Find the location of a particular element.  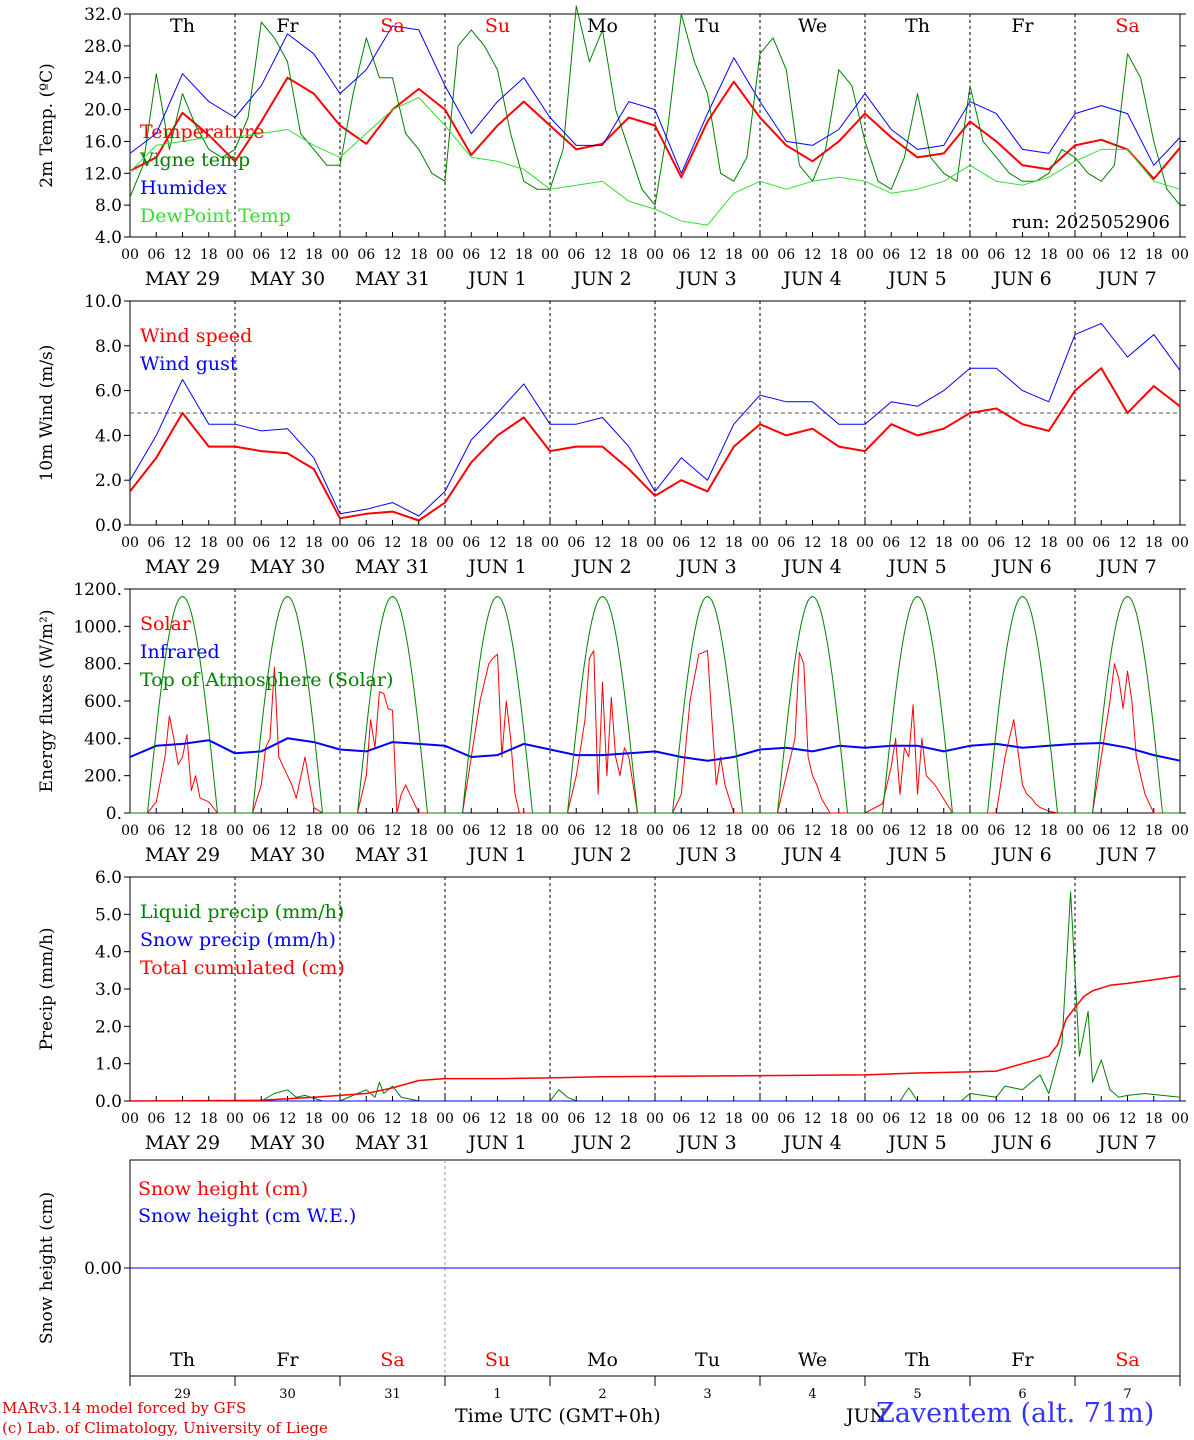

date-label: JUN 2 is located at coordinates (601, 1143).